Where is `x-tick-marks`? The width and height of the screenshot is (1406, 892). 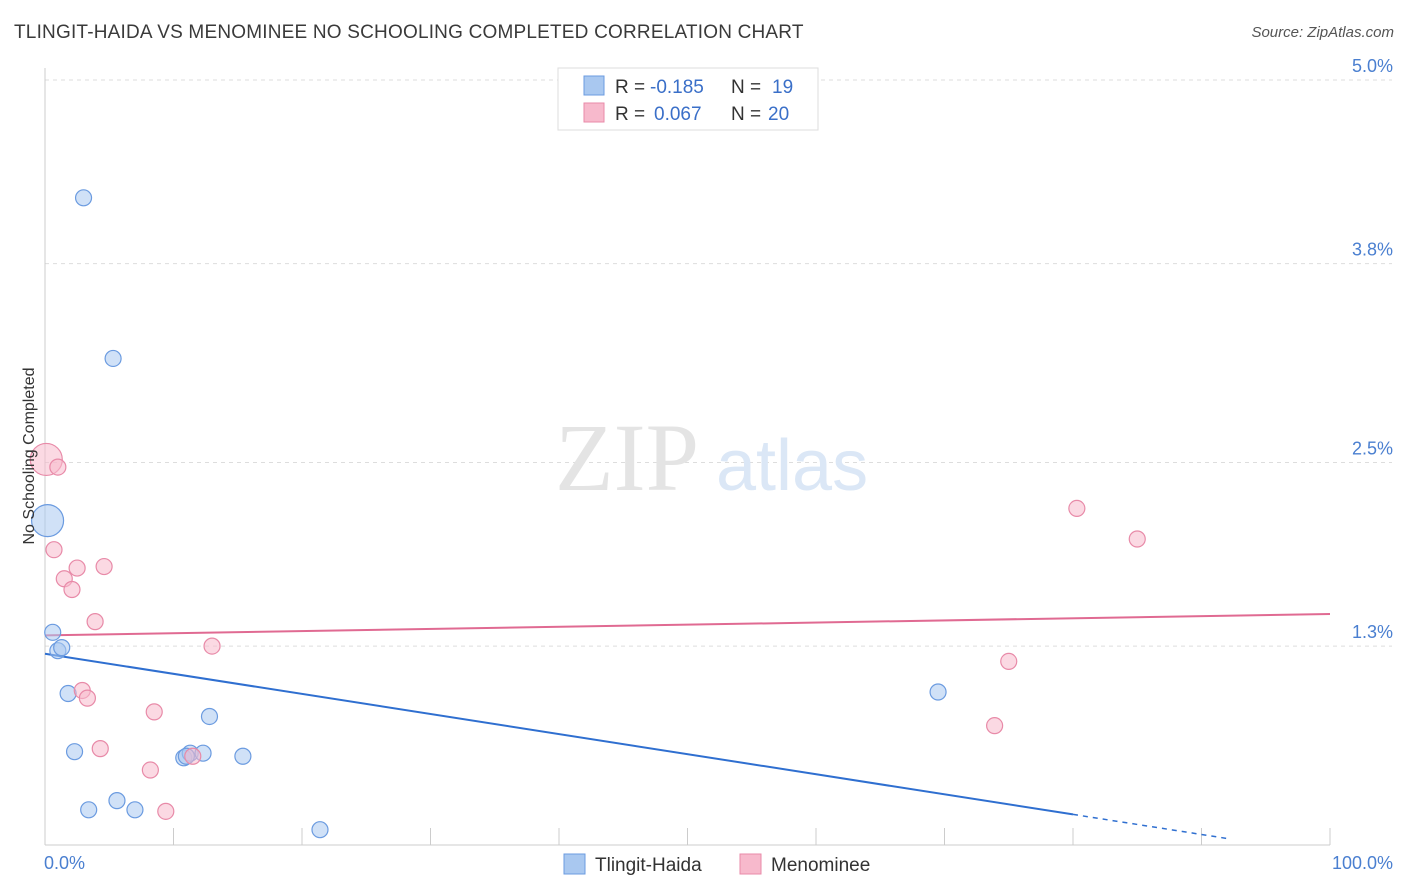 x-tick-marks is located at coordinates (687, 836).